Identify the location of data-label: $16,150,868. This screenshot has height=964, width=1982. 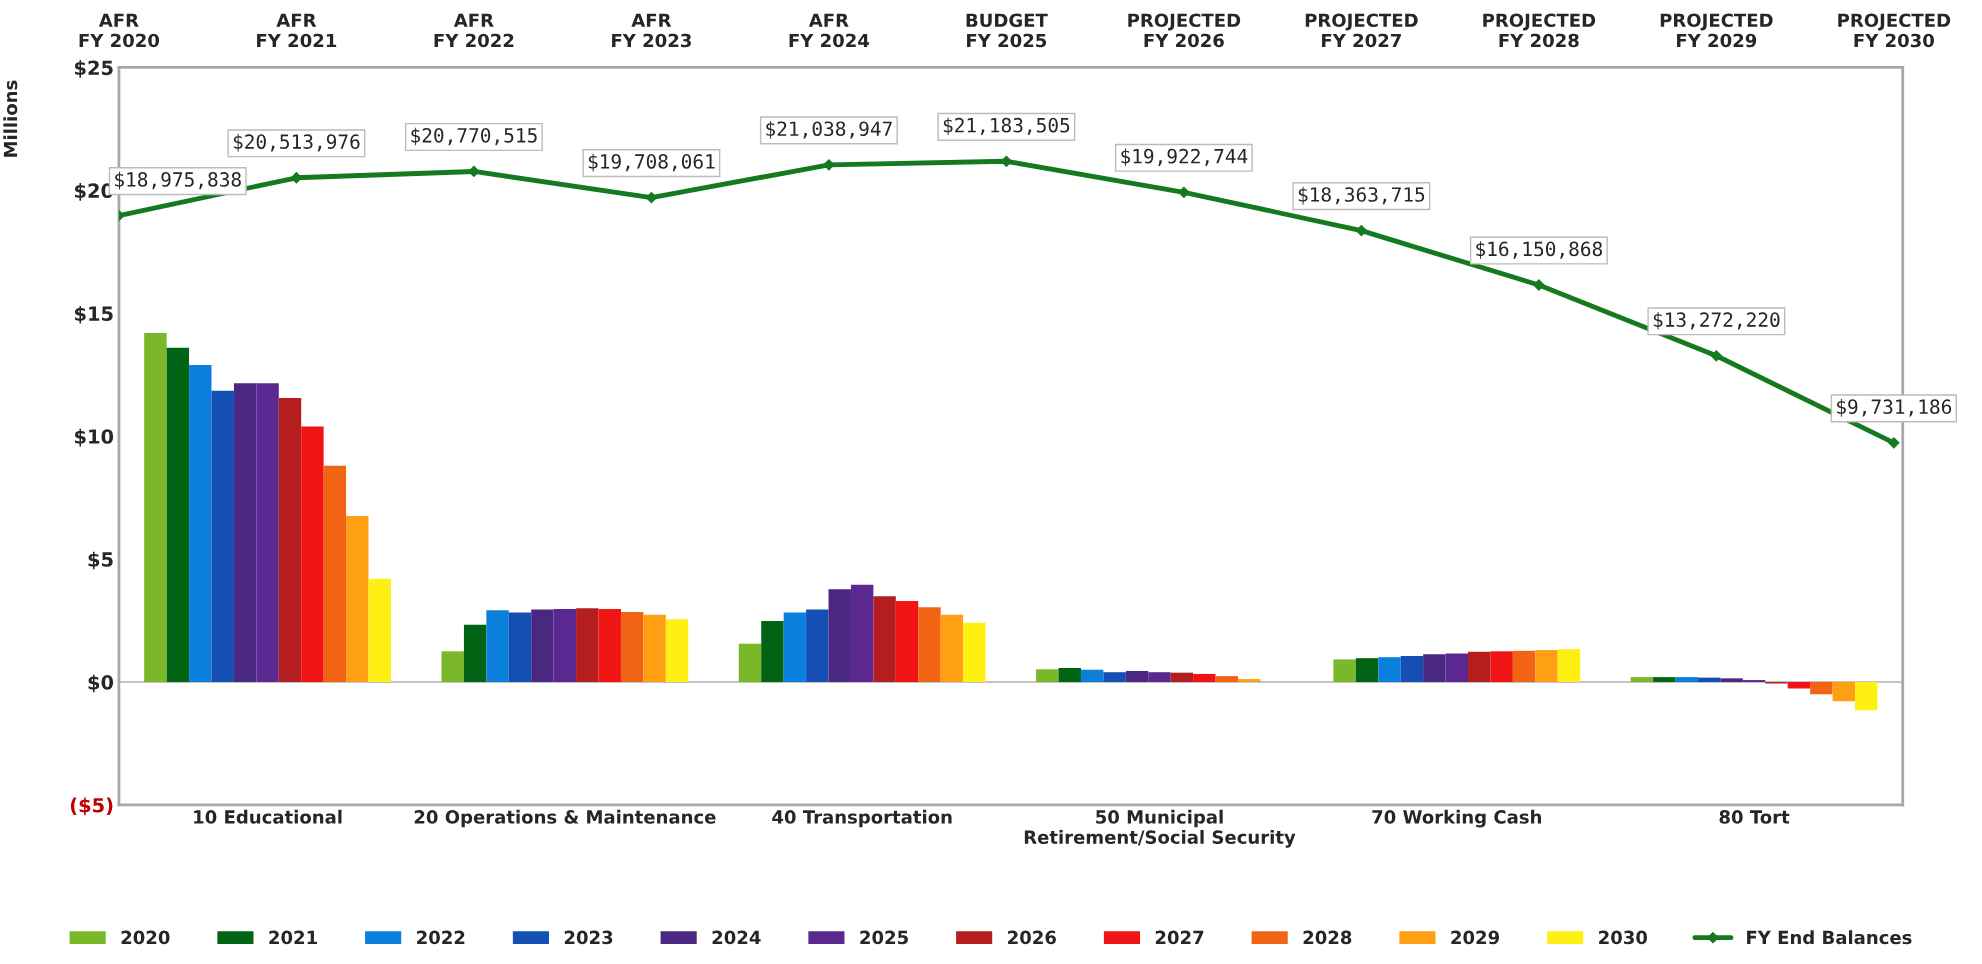
(1539, 250).